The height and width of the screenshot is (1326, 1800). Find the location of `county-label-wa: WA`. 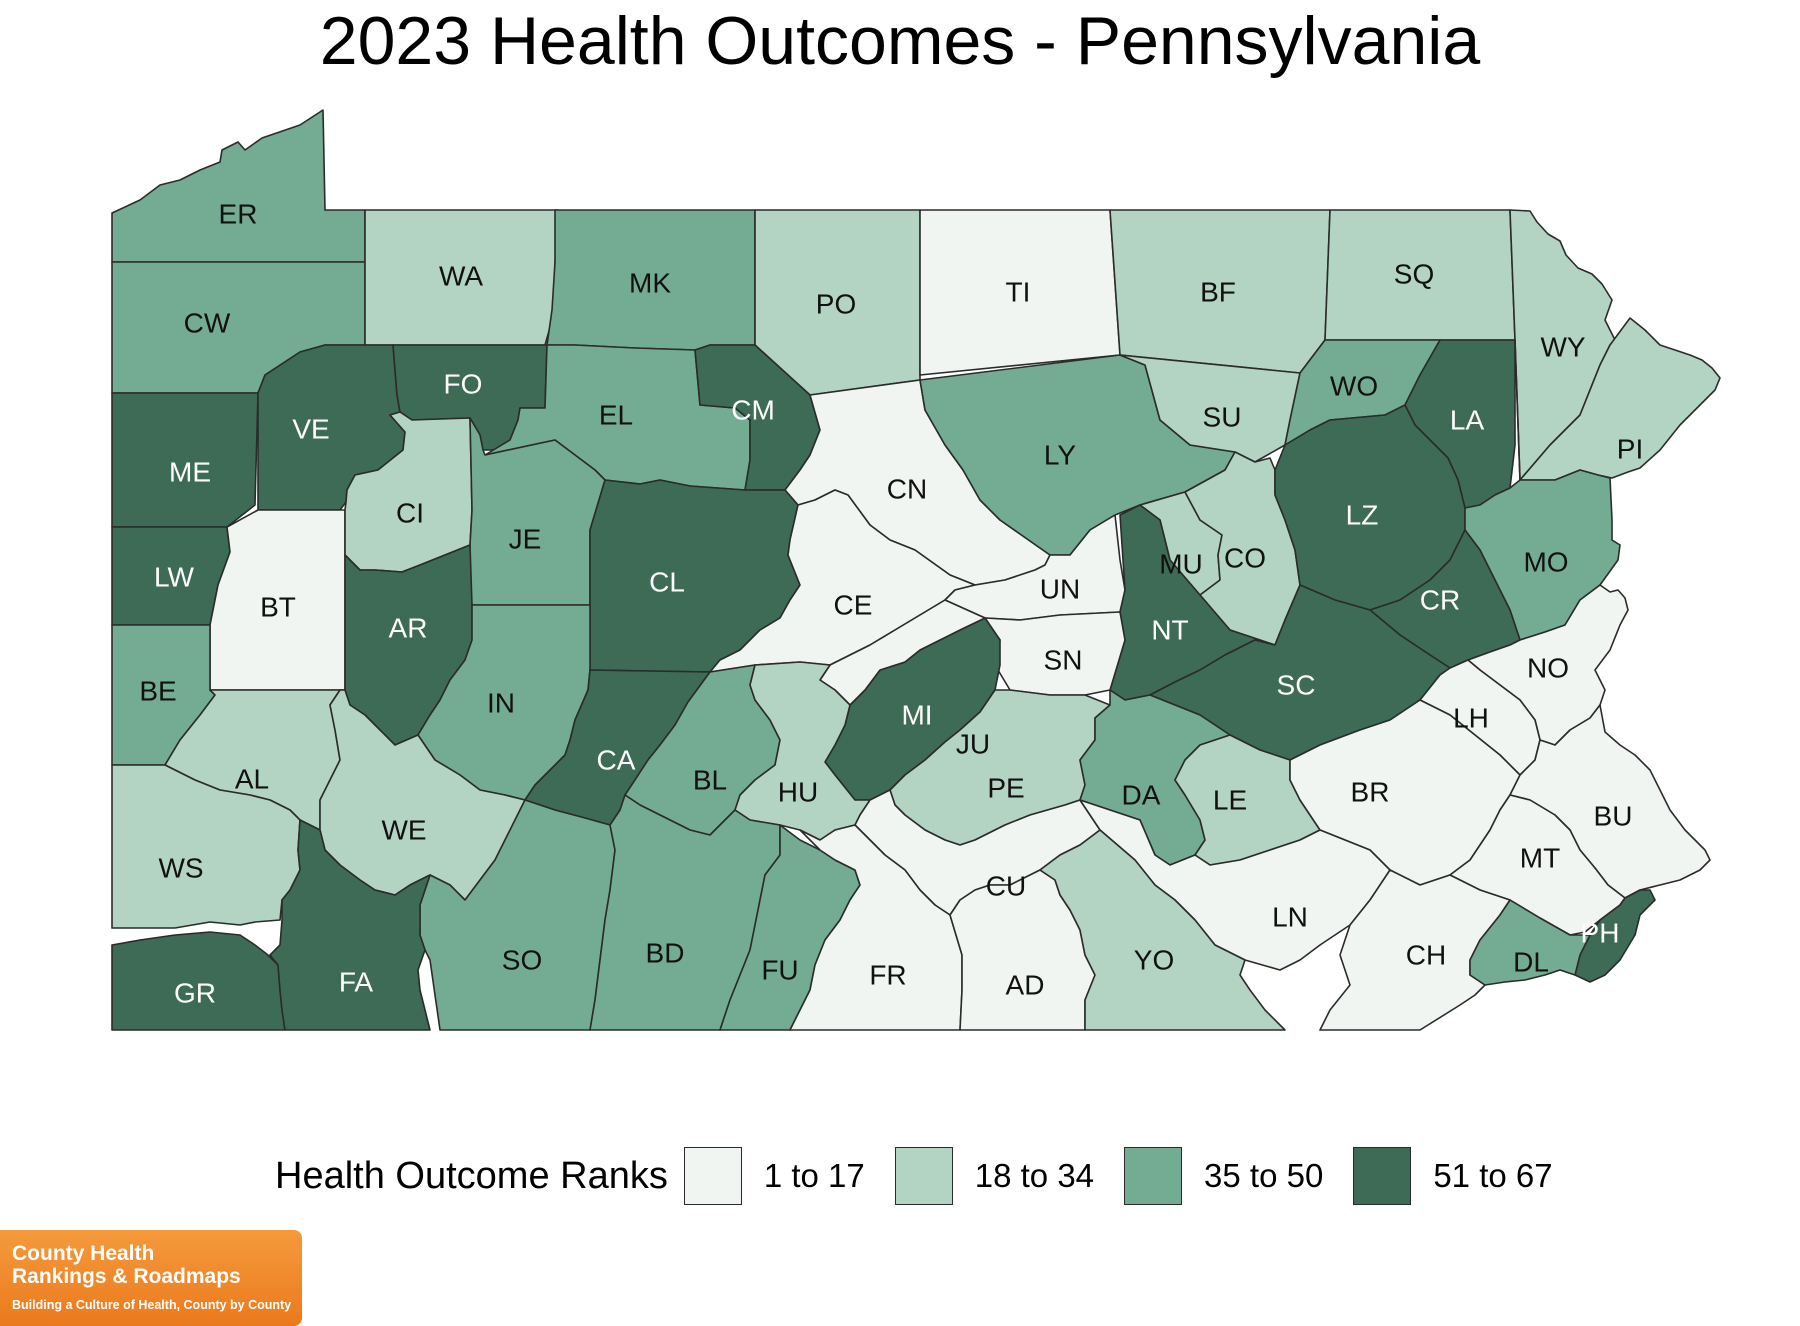

county-label-wa: WA is located at coordinates (461, 276).